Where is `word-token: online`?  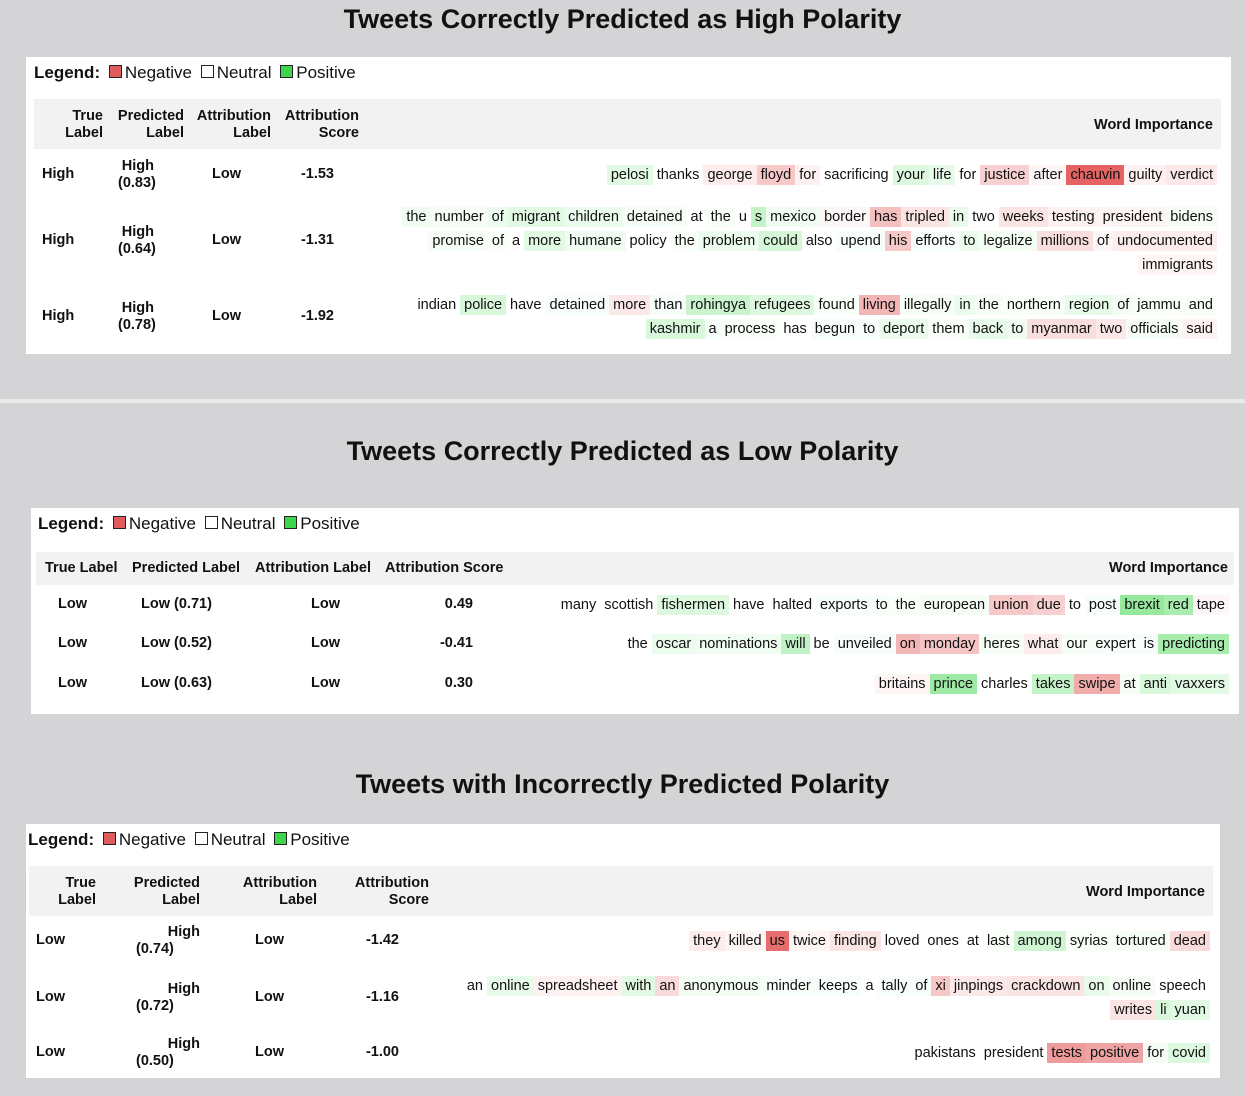 word-token: online is located at coordinates (1132, 986).